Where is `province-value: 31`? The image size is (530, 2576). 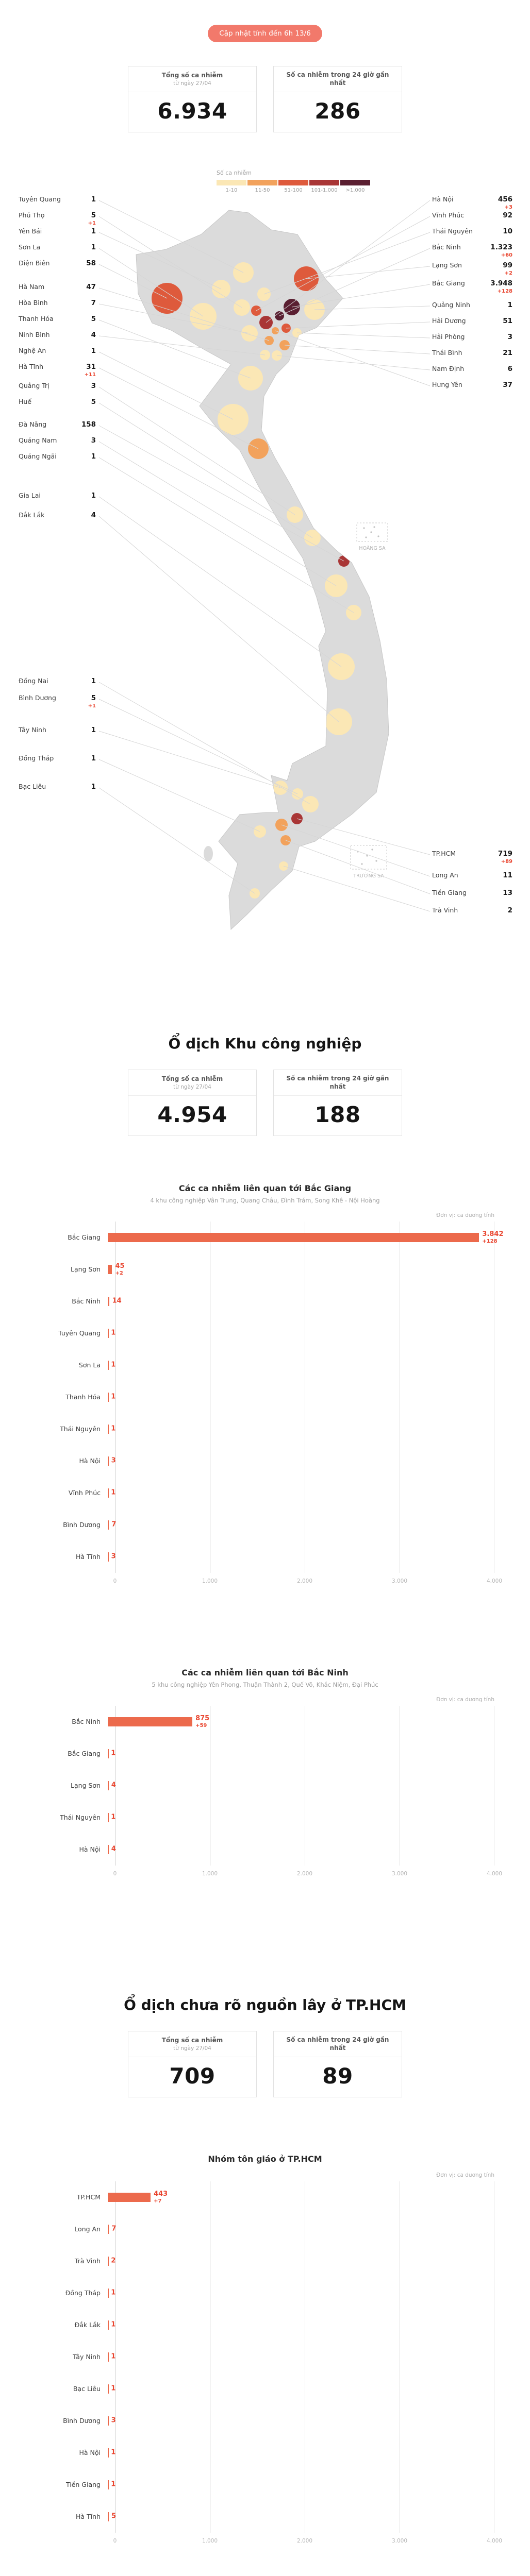 province-value: 31 is located at coordinates (91, 367).